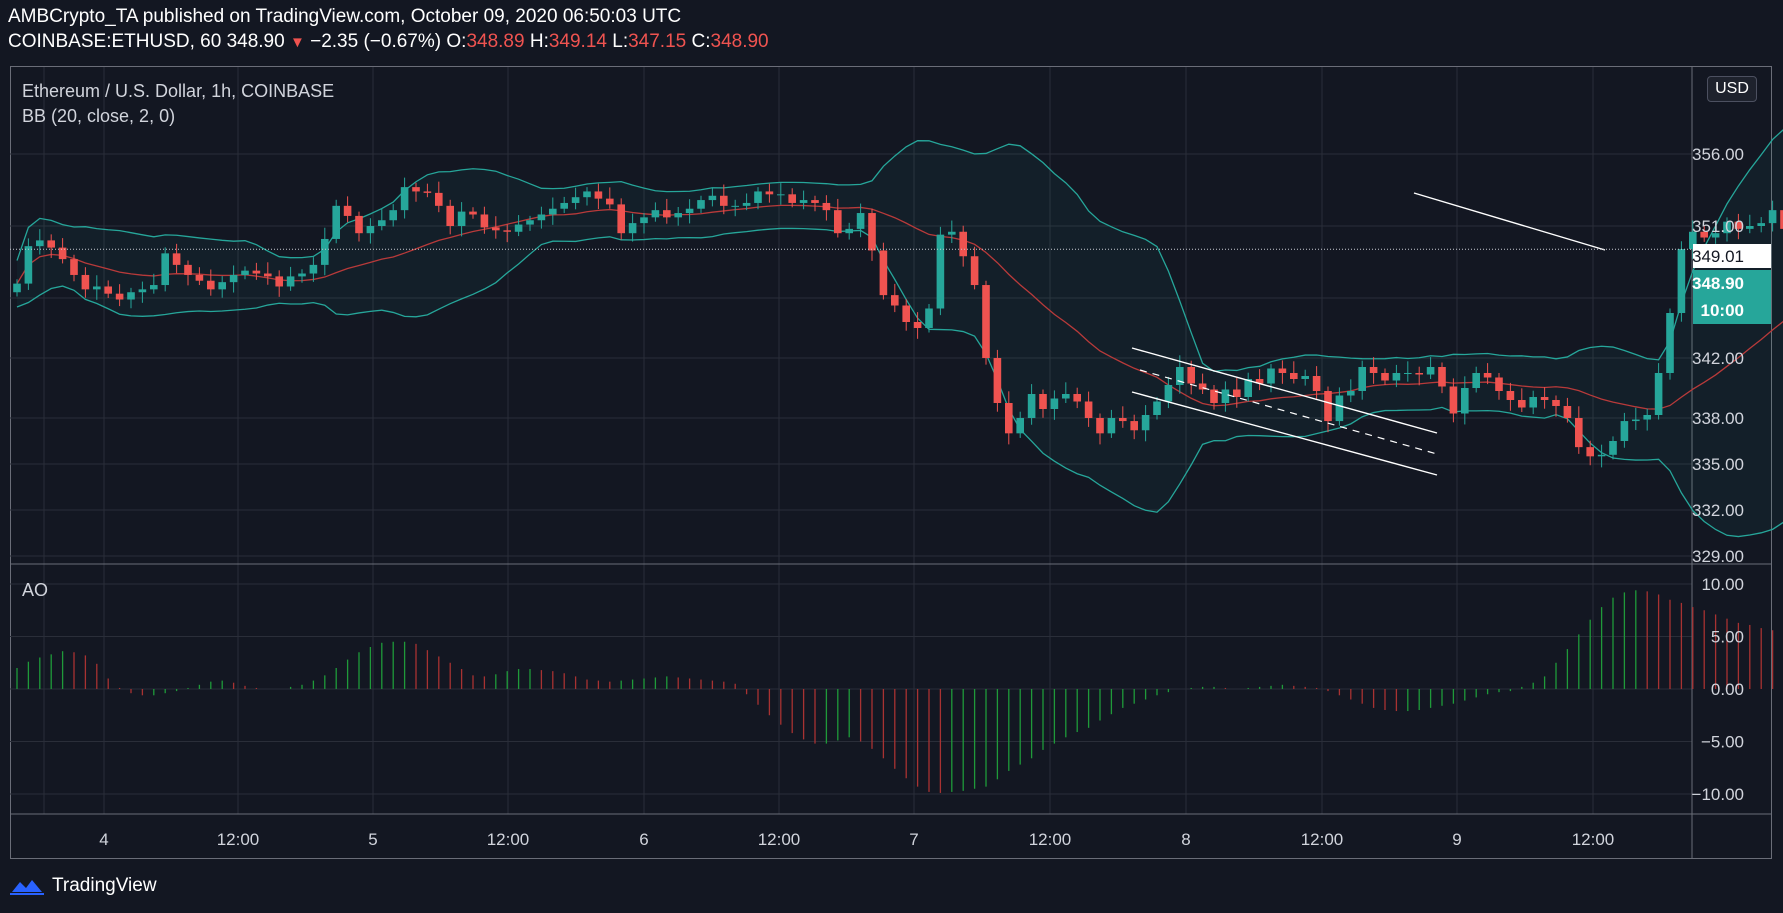 This screenshot has height=913, width=1783. Describe the element at coordinates (1509, 221) in the screenshot. I see `trend-line-descending` at that location.